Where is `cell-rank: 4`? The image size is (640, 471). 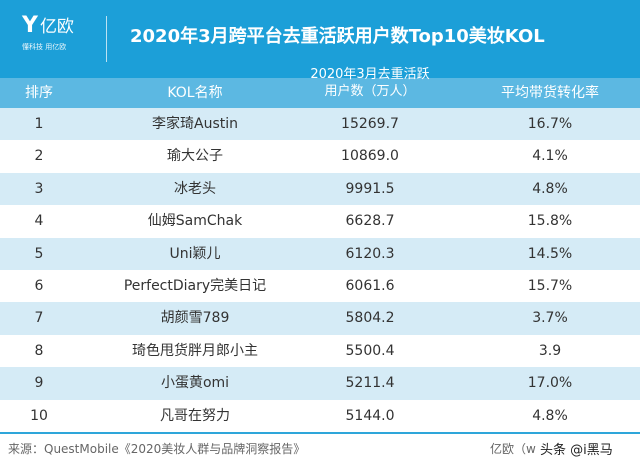
cell-rank: 4 is located at coordinates (39, 221).